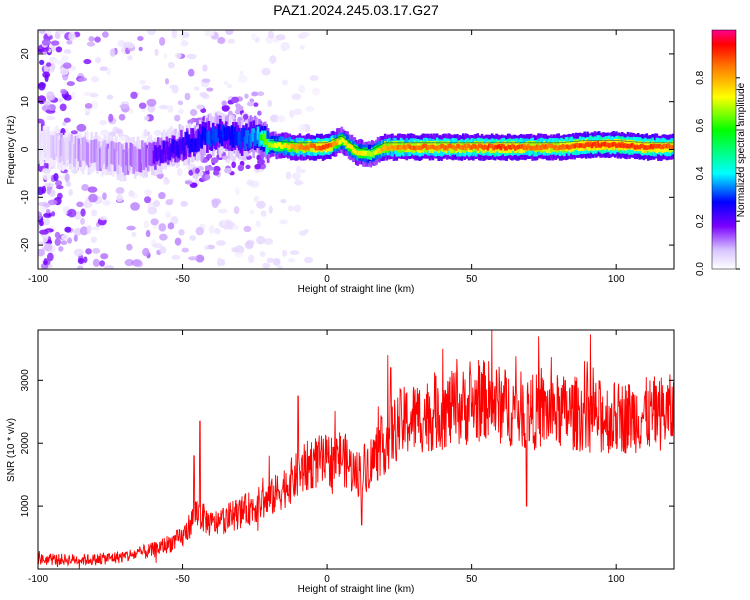 The image size is (750, 600). Describe the element at coordinates (327, 279) in the screenshot. I see `x-tick-label: 0` at that location.